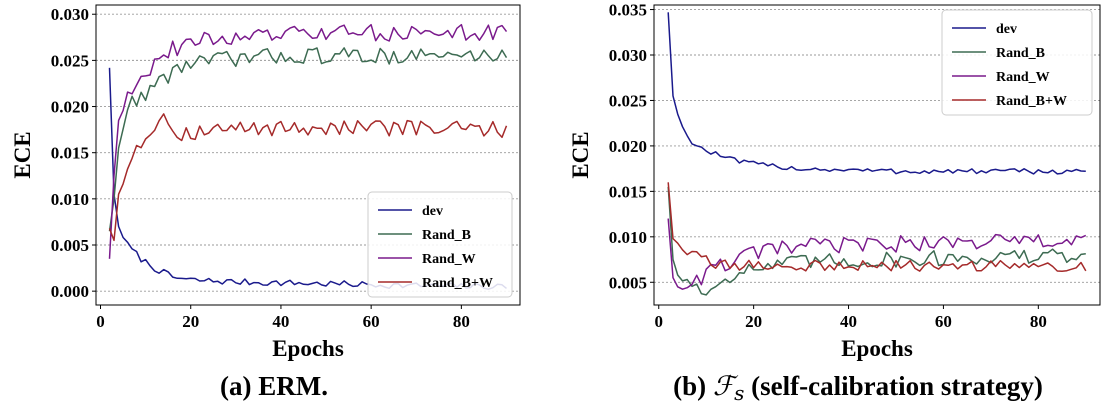 Image resolution: width=1104 pixels, height=413 pixels. I want to click on y-tick-labels: 0.005 0.010 0.015 0.020 0.025 0.030 0.035, so click(631, 146).